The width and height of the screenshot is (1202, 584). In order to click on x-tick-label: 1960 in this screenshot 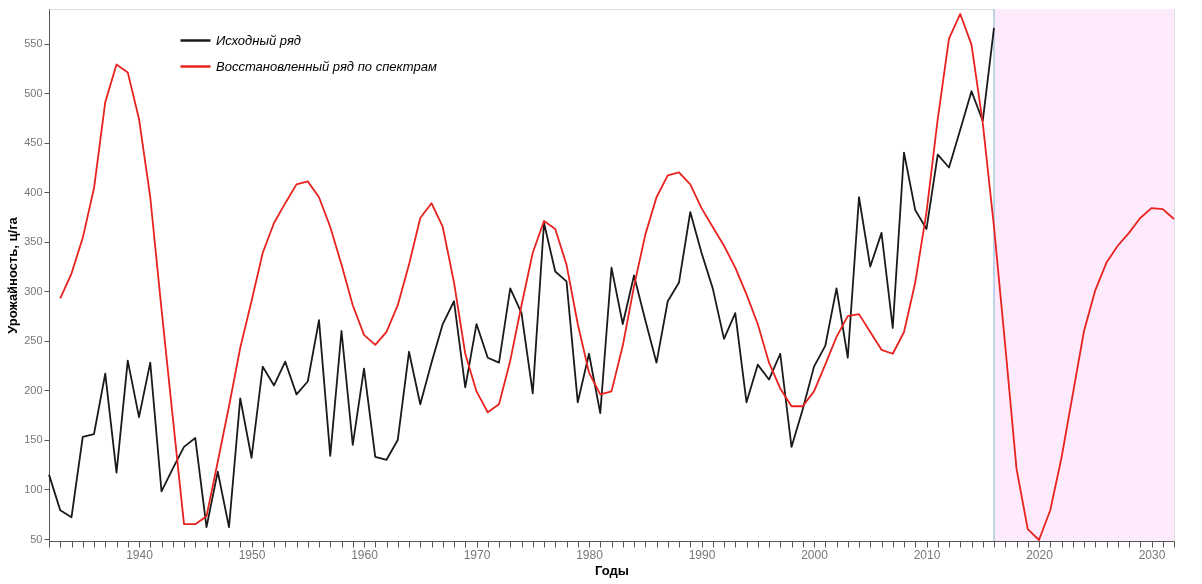, I will do `click(365, 554)`.